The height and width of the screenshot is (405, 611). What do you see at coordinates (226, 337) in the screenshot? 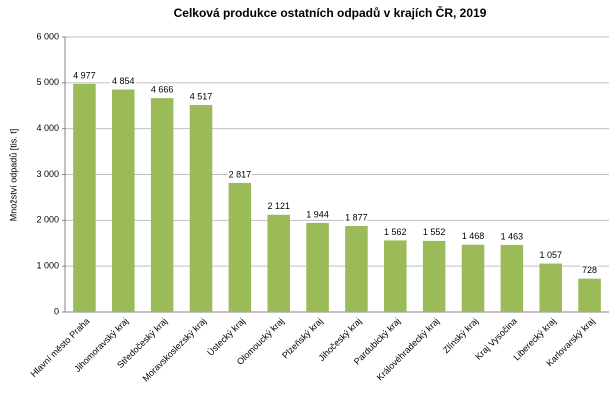
I see `x-tick-label: Ústecký kraj` at bounding box center [226, 337].